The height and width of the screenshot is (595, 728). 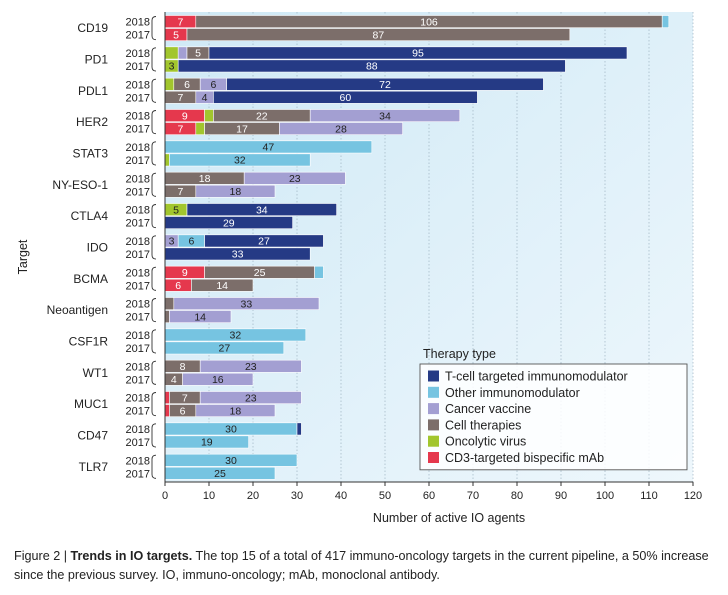 I want to click on x-tick-label: 60, so click(x=429, y=496).